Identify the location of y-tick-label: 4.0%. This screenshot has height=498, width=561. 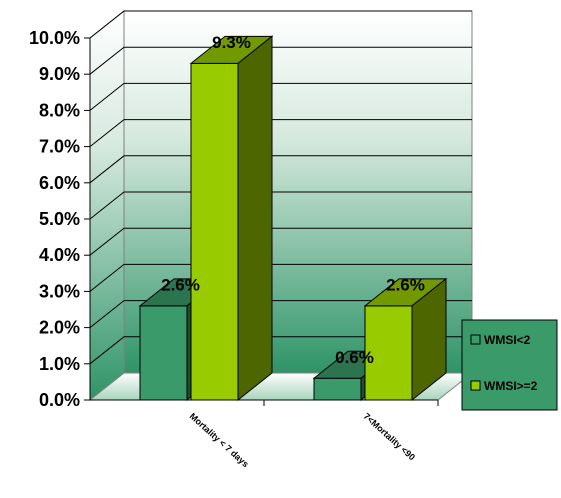
(59, 255).